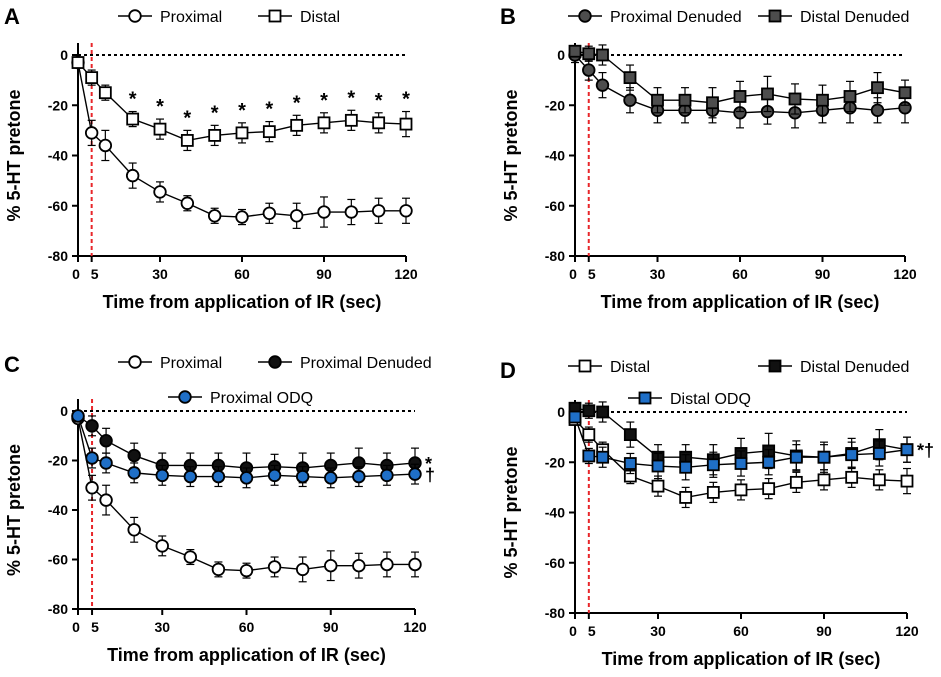 This screenshot has height=677, width=941. Describe the element at coordinates (710, 399) in the screenshot. I see `legend-label: Distal ODQ` at that location.